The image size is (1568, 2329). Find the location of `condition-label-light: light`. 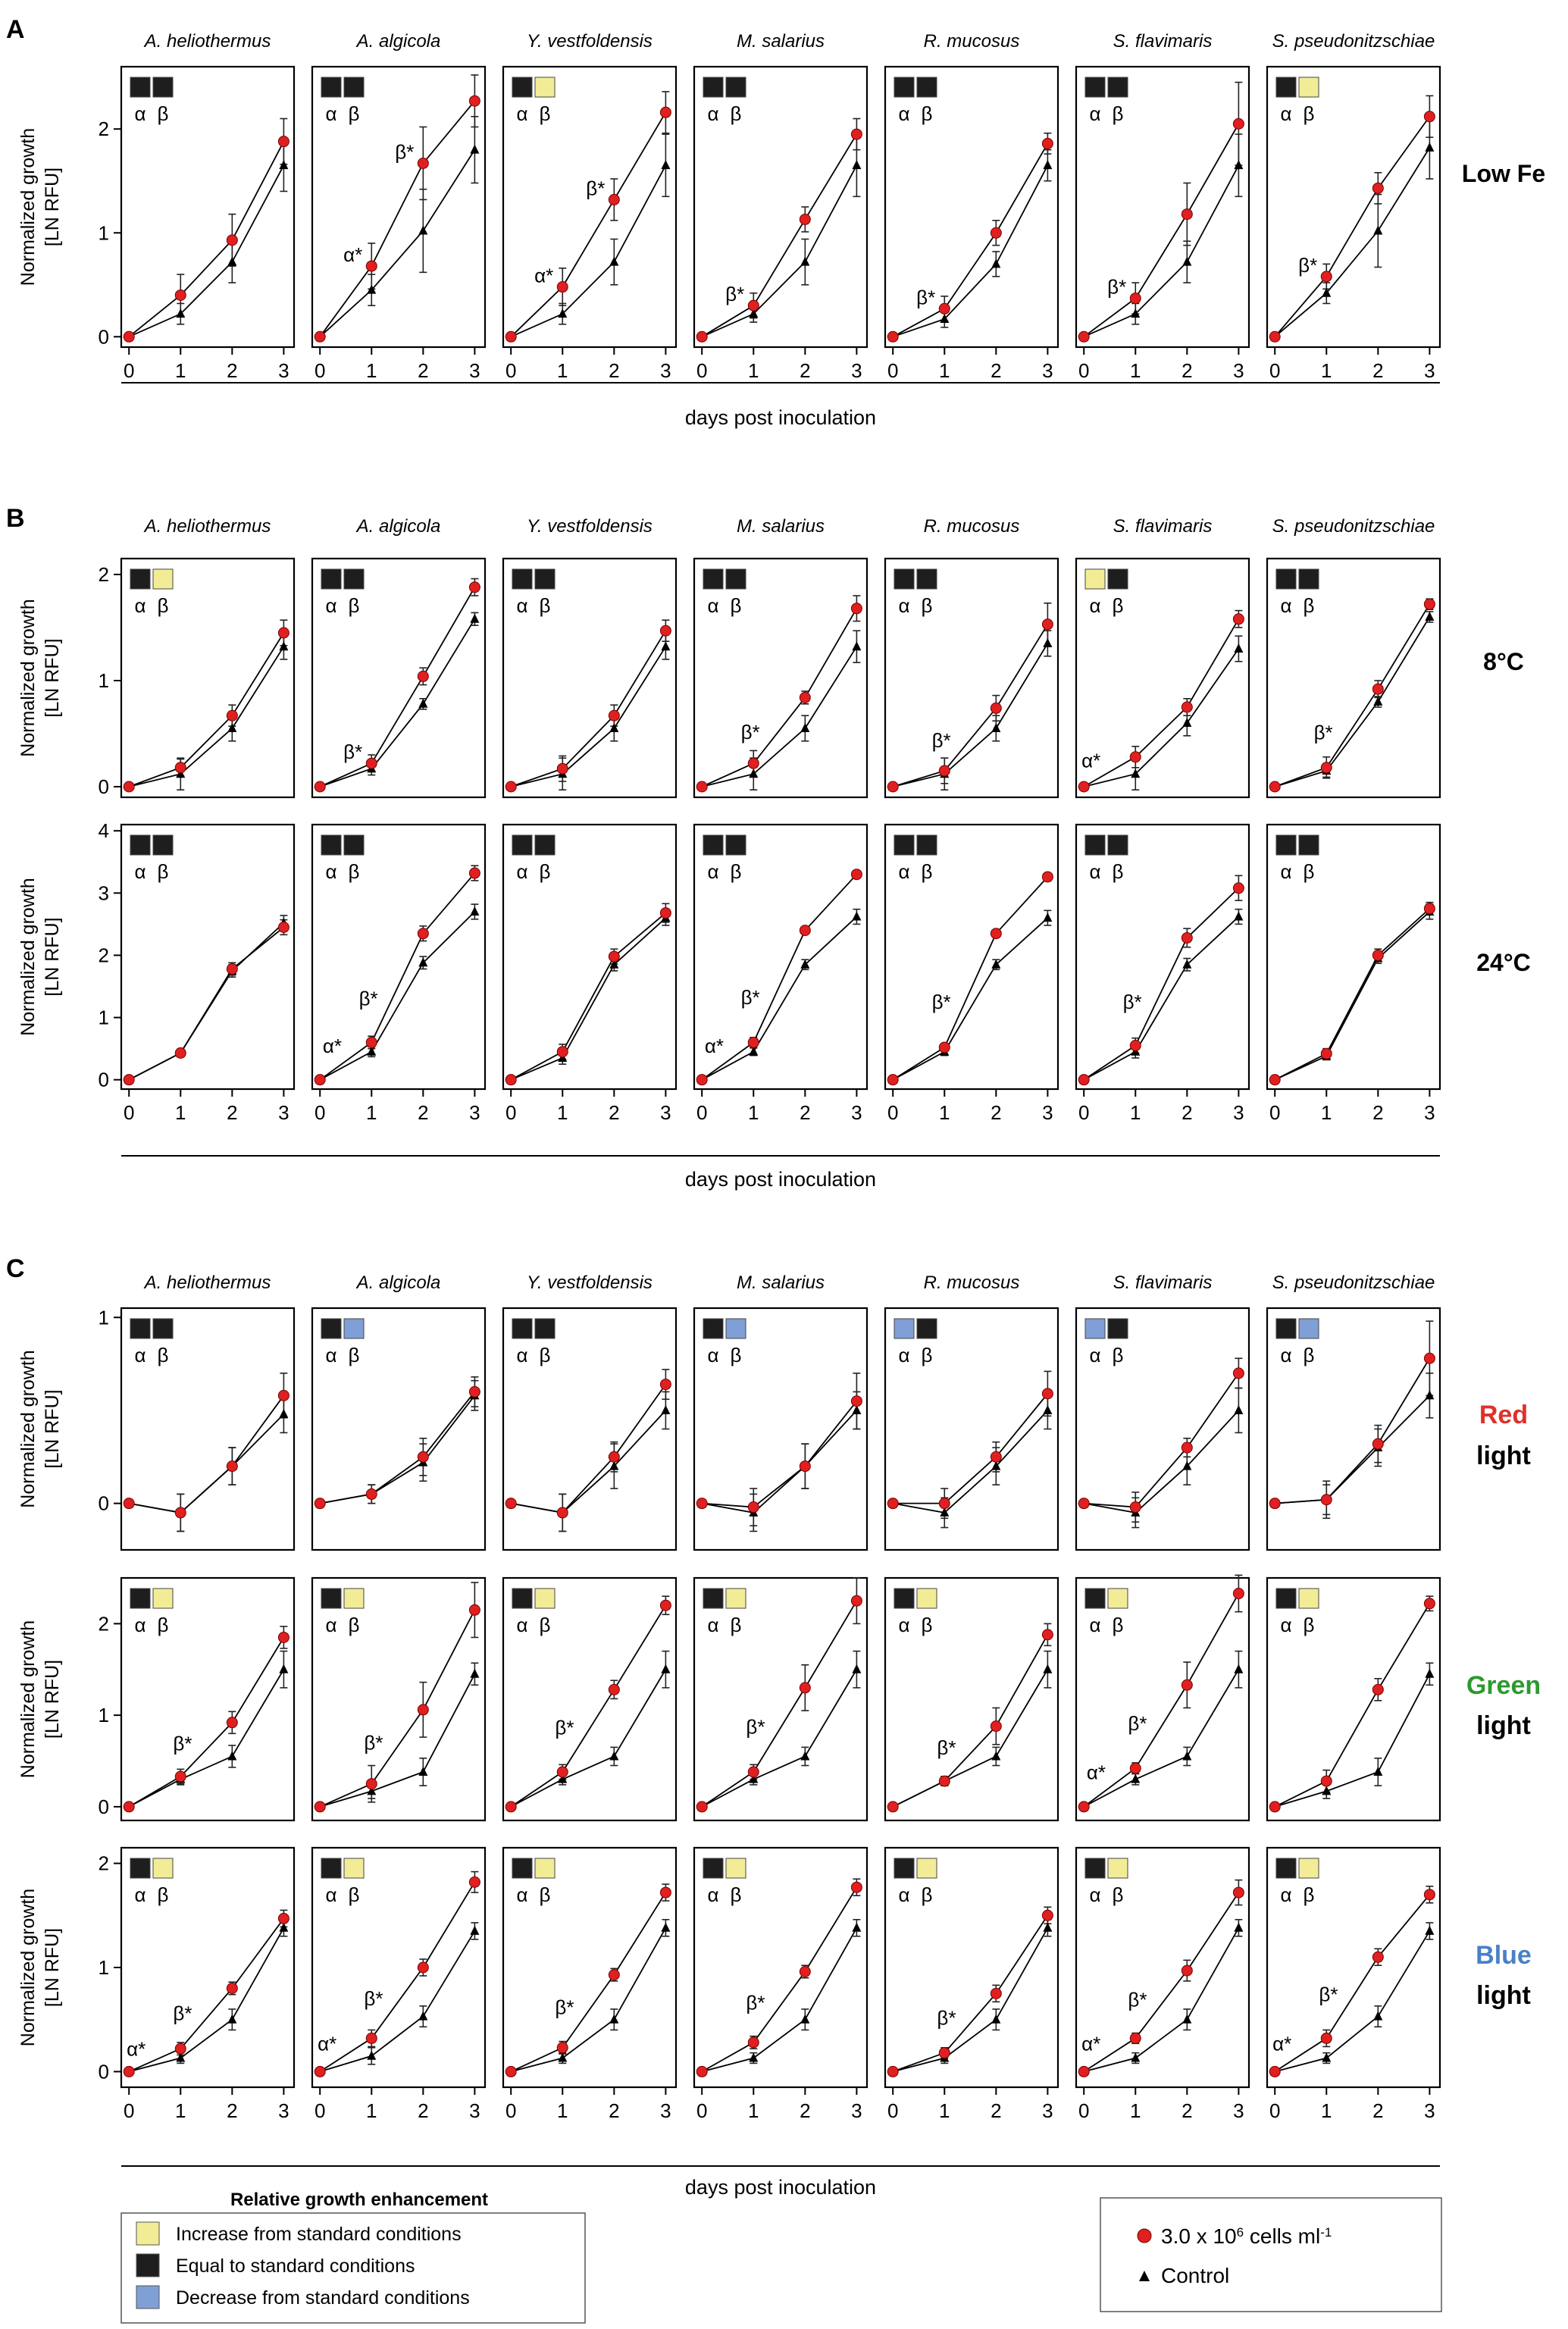

condition-label-light: light is located at coordinates (1503, 1725).